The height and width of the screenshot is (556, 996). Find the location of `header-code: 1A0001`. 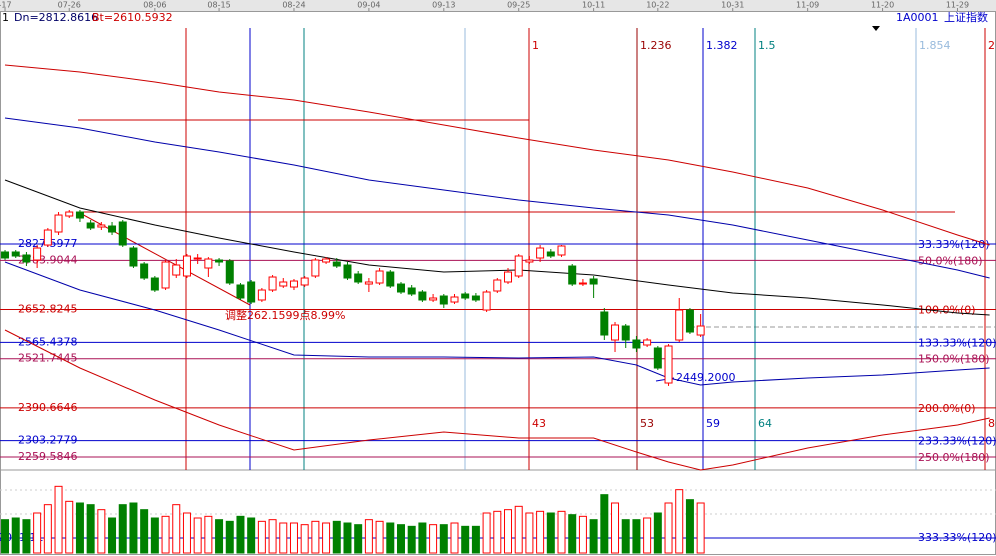

header-code: 1A0001 is located at coordinates (917, 17).